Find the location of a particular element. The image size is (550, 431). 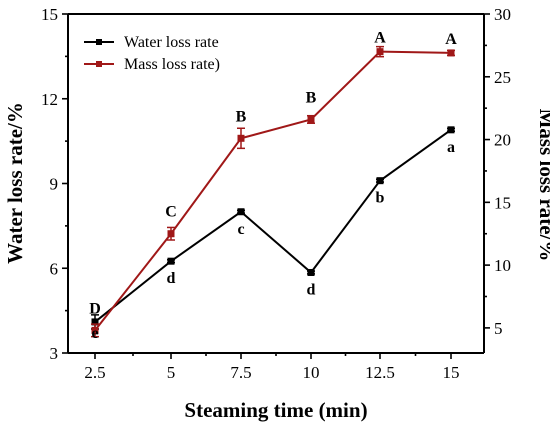

right-y-axis-title: Mass loss rate/% is located at coordinates (542, 185).